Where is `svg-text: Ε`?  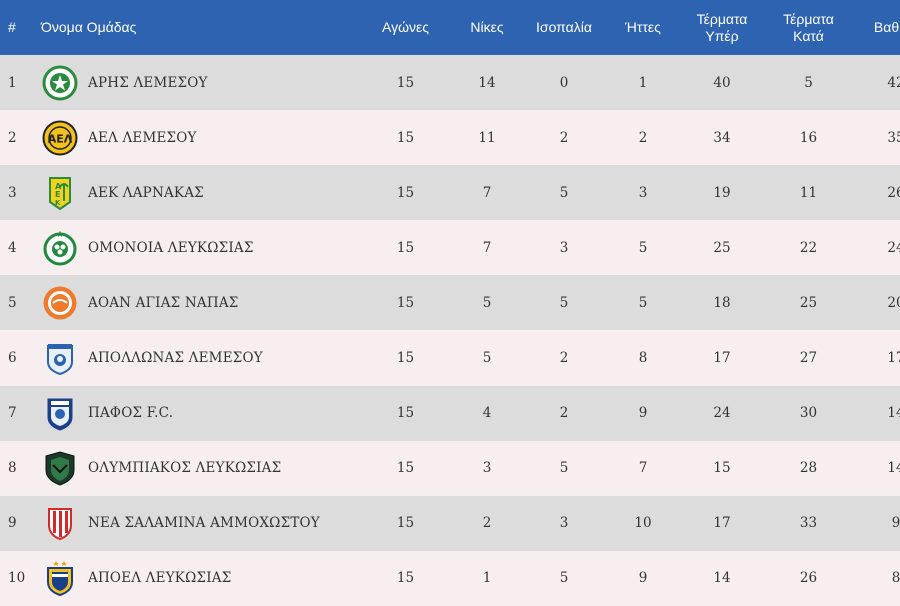
svg-text: Ε is located at coordinates (57, 194).